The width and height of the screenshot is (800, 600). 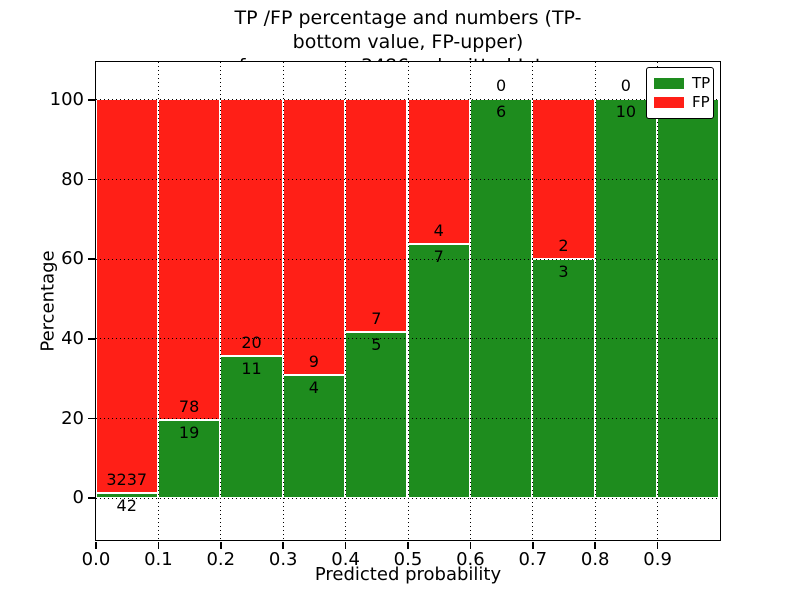 I want to click on bar-label-tp: 11, so click(x=251, y=369).